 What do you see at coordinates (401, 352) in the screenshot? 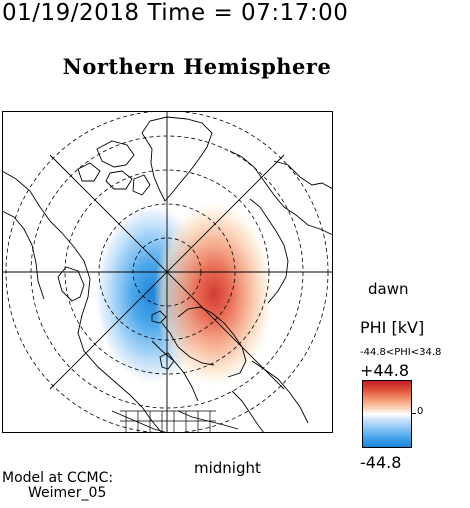
I see `legend-range: -44.8<PHI<34.8` at bounding box center [401, 352].